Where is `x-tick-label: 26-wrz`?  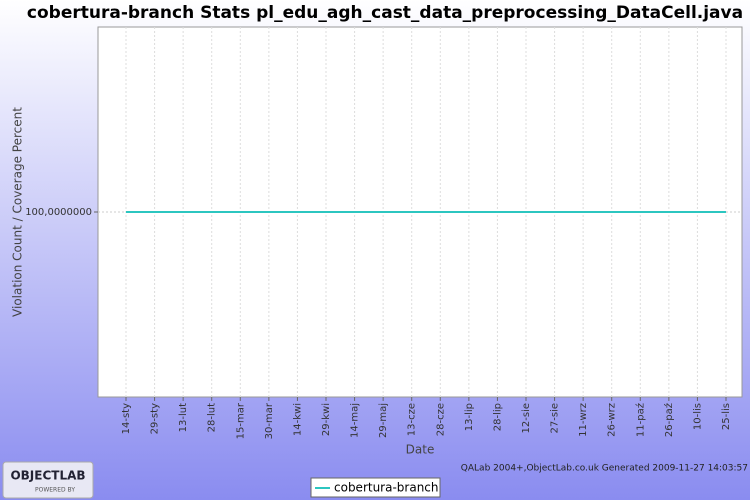 x-tick-label: 26-wrz is located at coordinates (612, 420).